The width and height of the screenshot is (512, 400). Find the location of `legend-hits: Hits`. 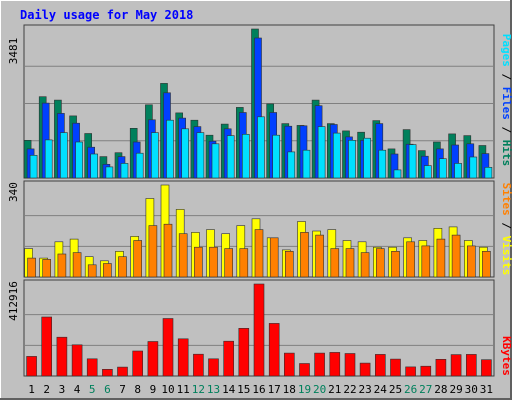

legend-hits: Hits is located at coordinates (506, 153).